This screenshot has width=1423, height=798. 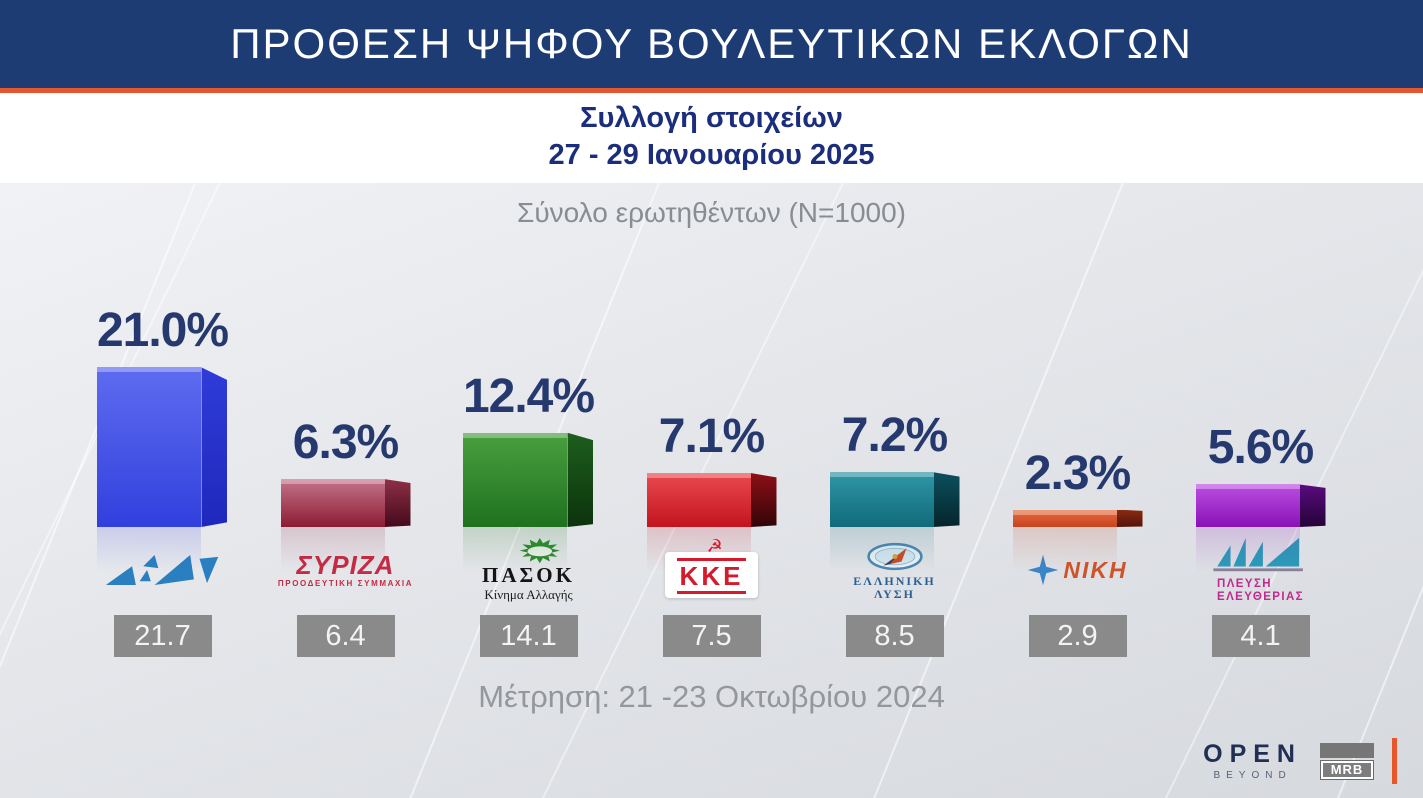 What do you see at coordinates (539, 550) in the screenshot?
I see `pasok-sun-icon` at bounding box center [539, 550].